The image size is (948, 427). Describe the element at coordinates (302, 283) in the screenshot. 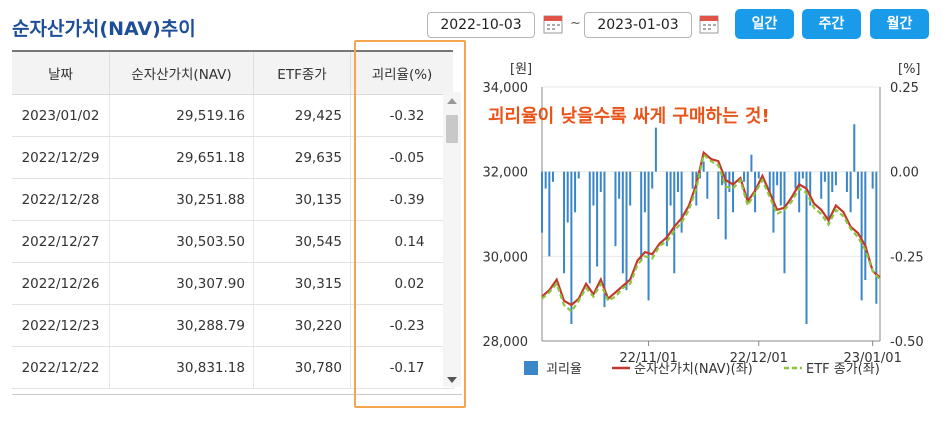

I see `cell-etf-price: 30,315` at that location.